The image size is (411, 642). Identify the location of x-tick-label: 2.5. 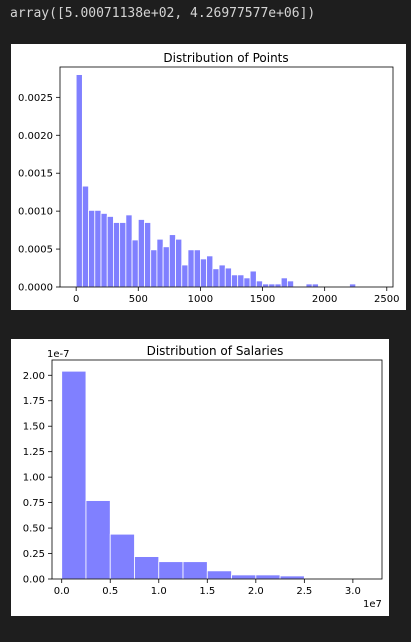
(304, 591).